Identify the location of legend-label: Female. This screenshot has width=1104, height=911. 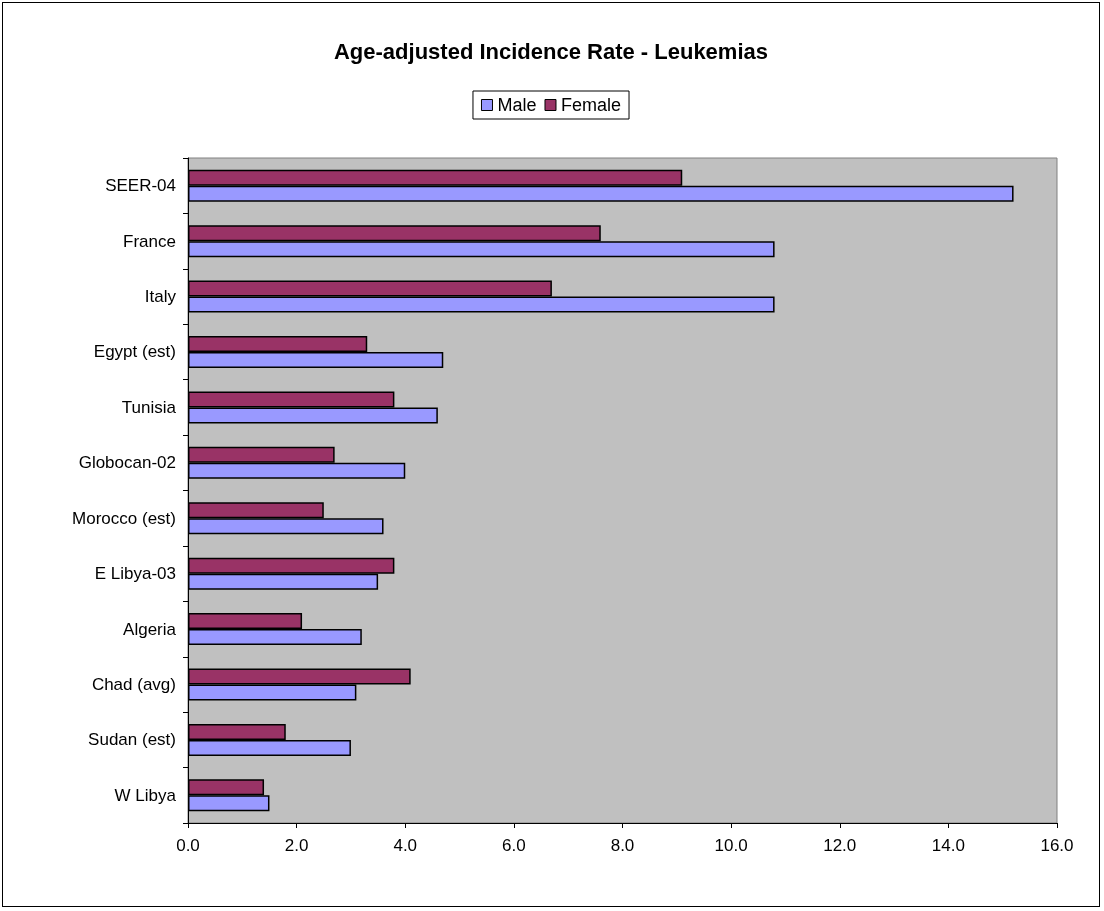
(591, 105).